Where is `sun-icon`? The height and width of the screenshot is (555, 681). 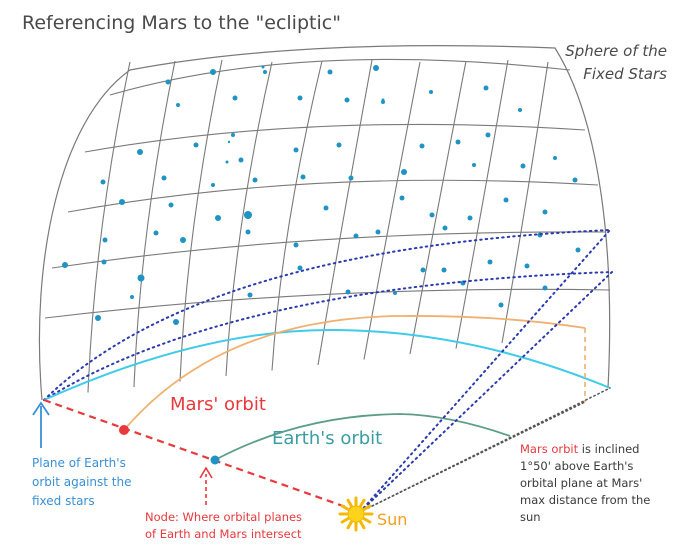 sun-icon is located at coordinates (356, 514).